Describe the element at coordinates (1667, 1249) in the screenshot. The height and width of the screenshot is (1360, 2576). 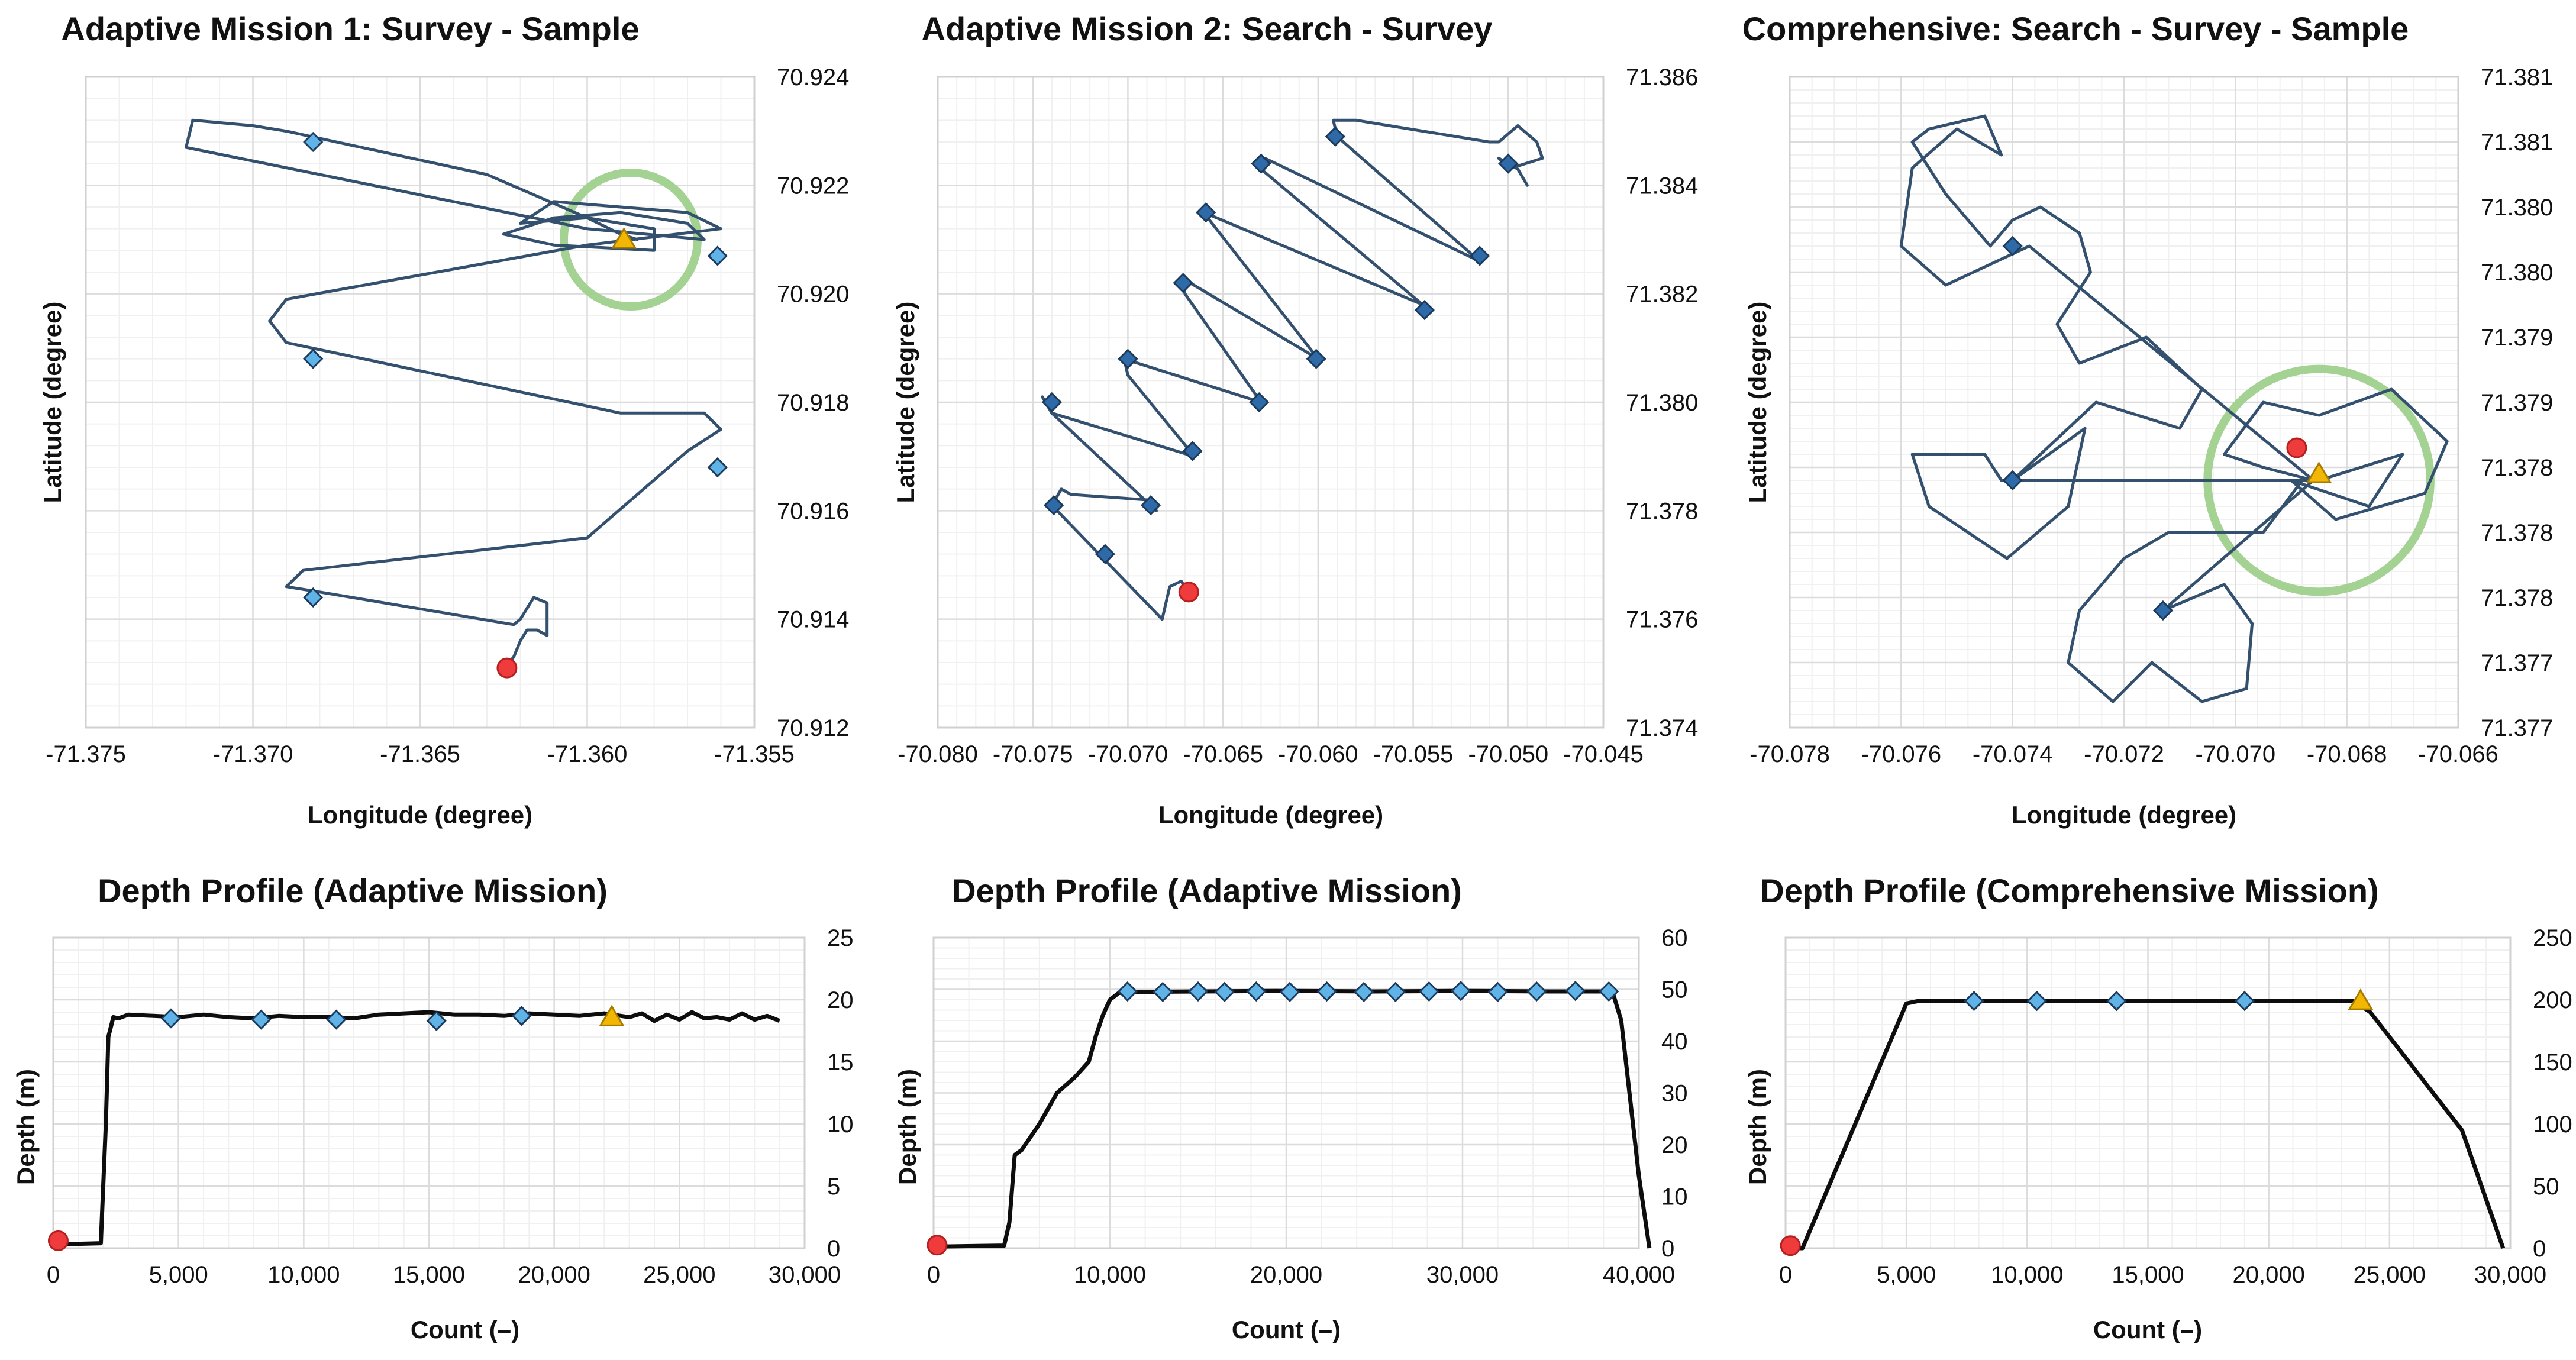
I see `y-tick-label: 0` at that location.